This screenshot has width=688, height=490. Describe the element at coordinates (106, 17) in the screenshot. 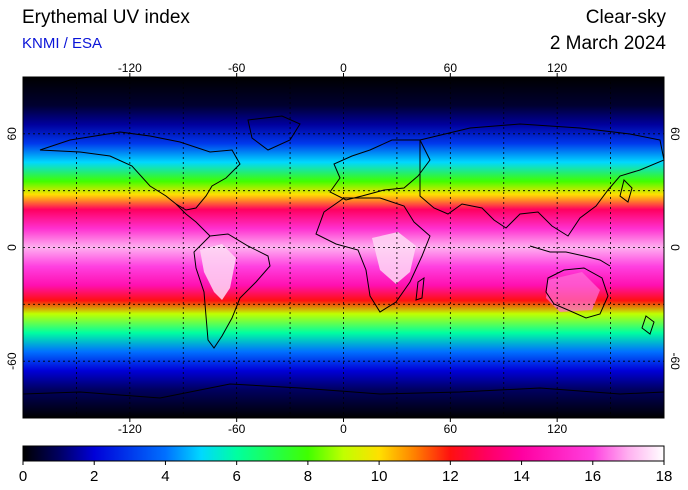

I see `map-title: Erythemal UV index` at that location.